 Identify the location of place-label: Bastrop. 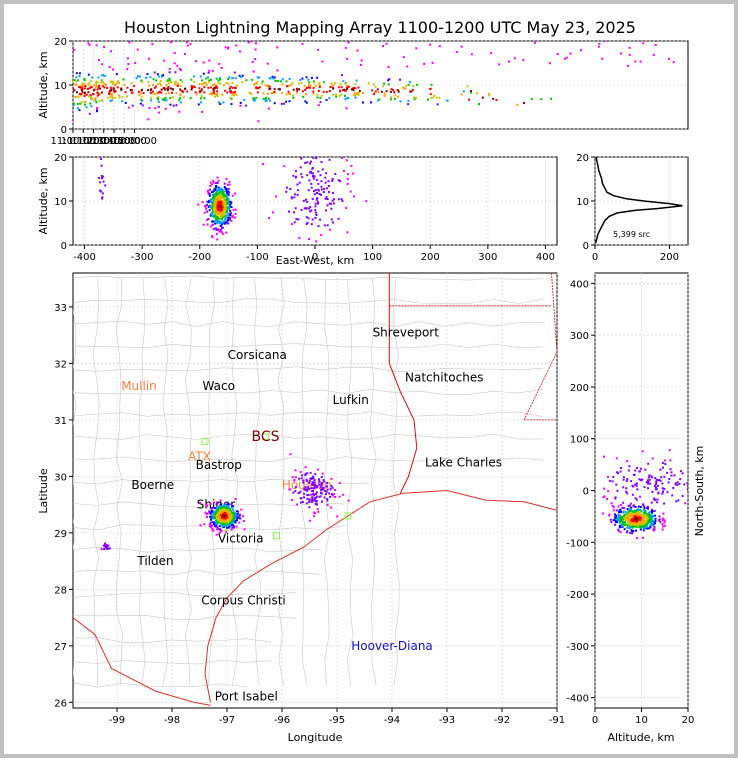
(219, 465).